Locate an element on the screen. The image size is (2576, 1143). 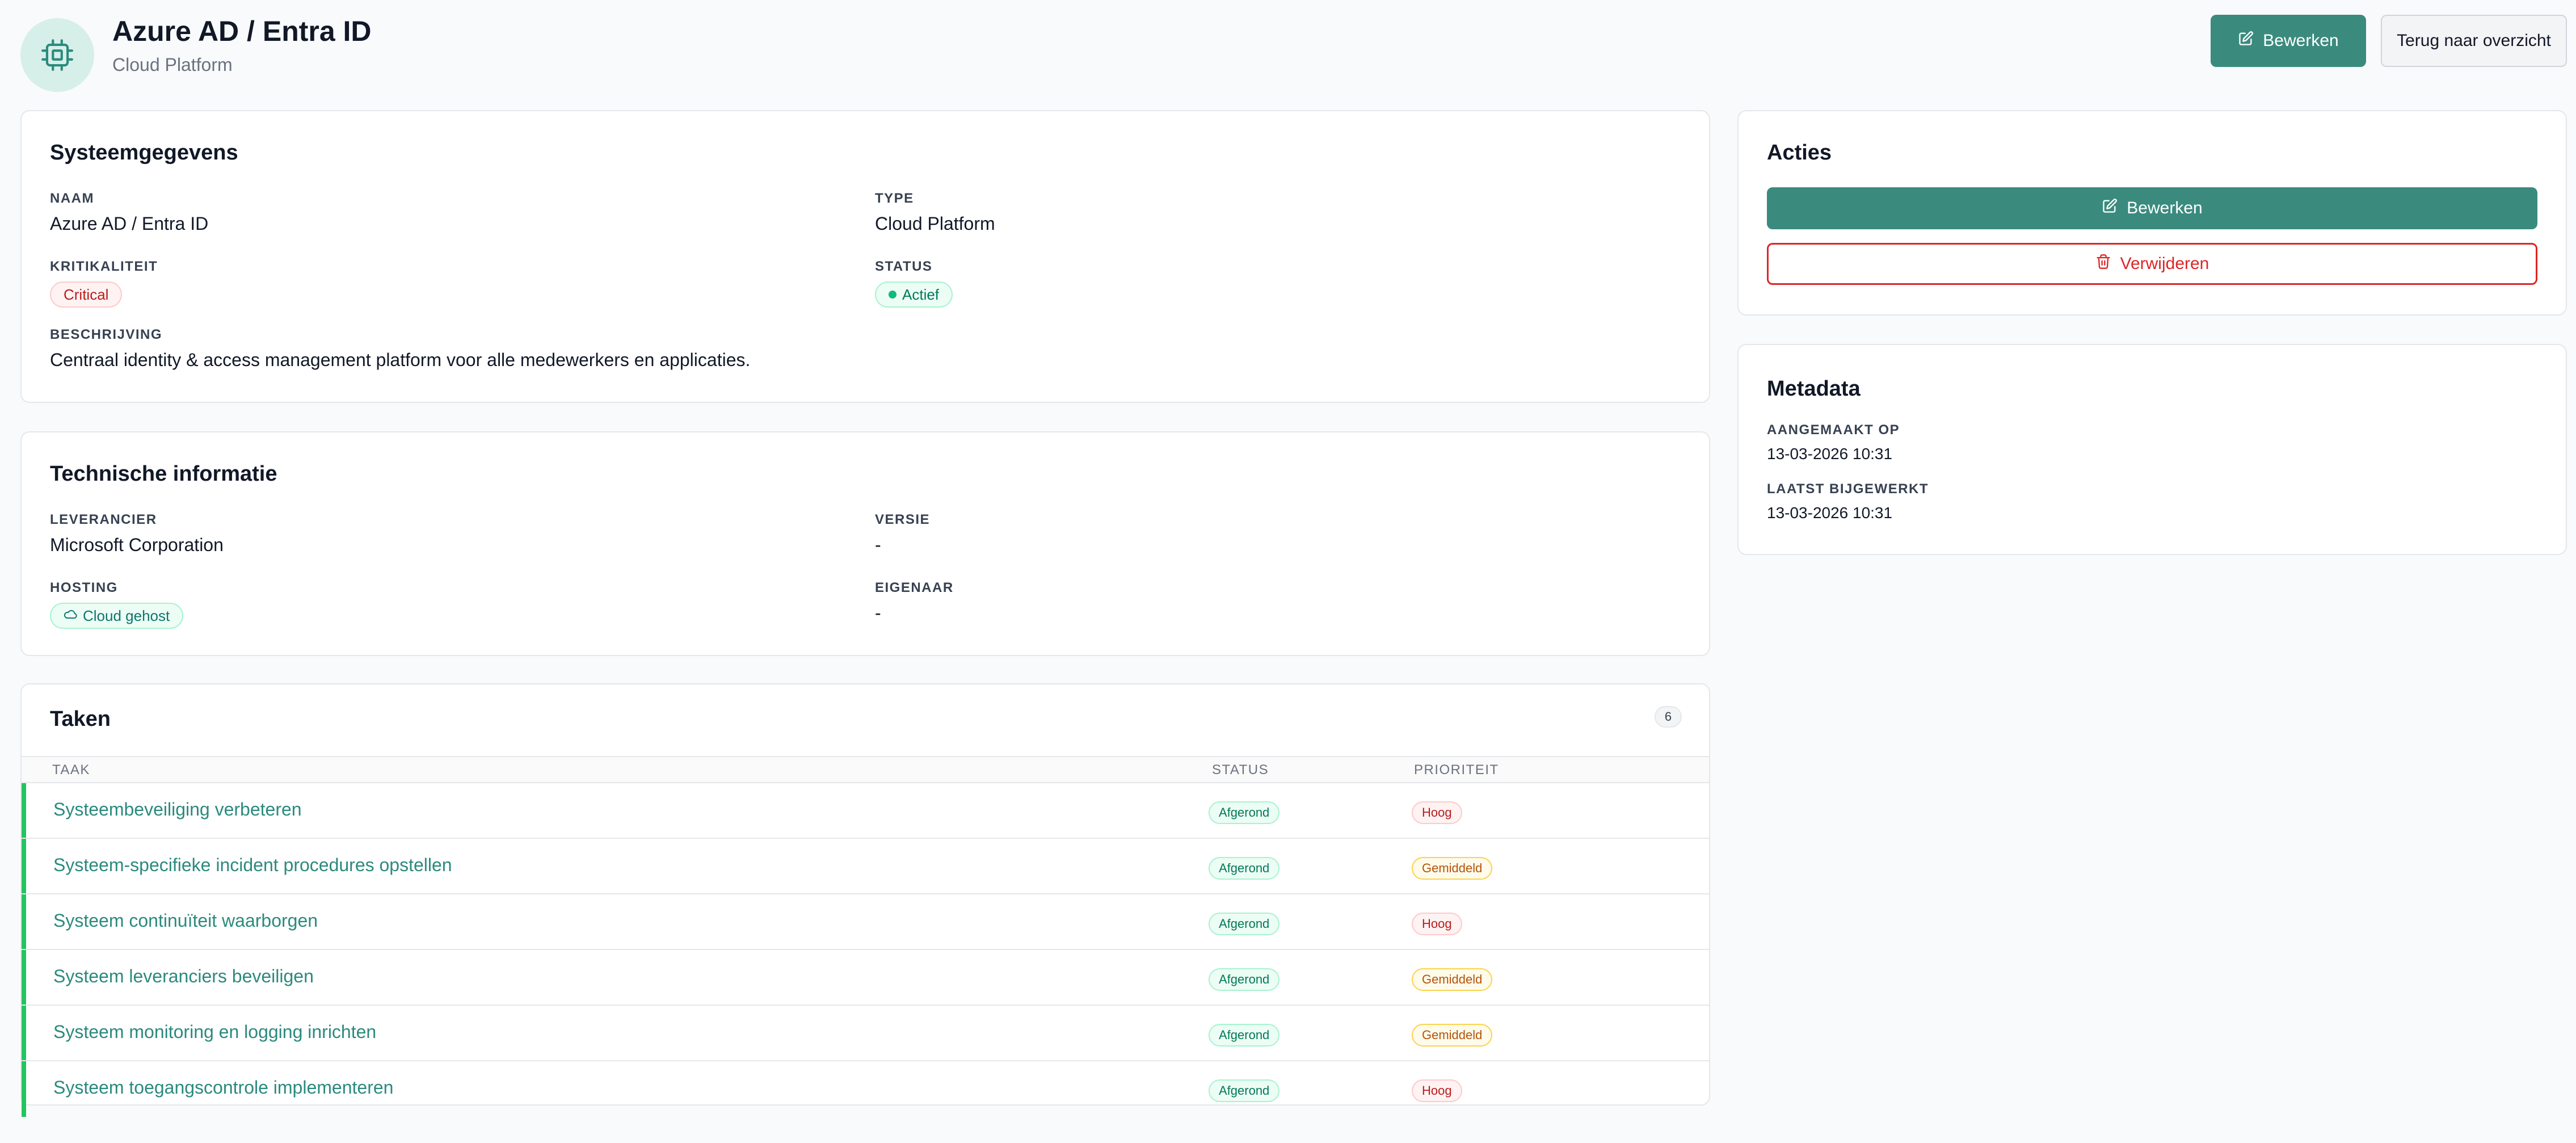
owner-label: EIGENAAR is located at coordinates (914, 587).